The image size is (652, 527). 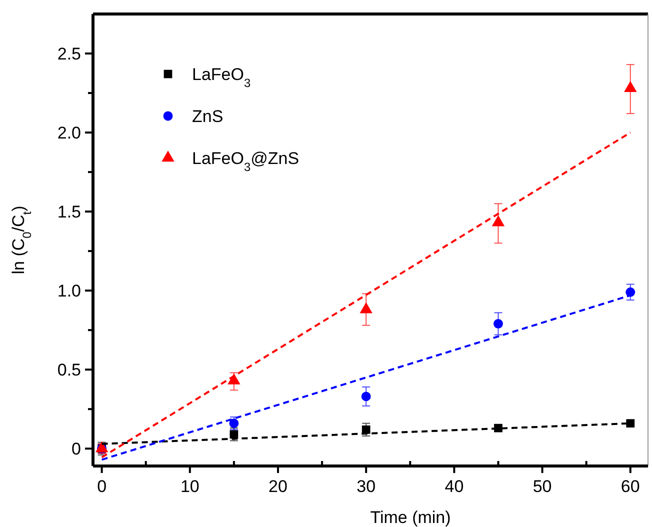 I want to click on y-tick-label: 0.5, so click(x=69, y=370).